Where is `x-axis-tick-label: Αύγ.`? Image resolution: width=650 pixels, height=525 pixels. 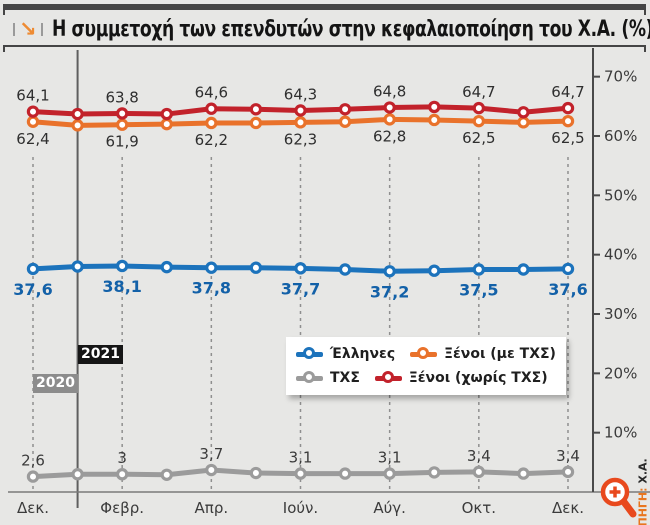 x-axis-tick-label: Αύγ. is located at coordinates (389, 508).